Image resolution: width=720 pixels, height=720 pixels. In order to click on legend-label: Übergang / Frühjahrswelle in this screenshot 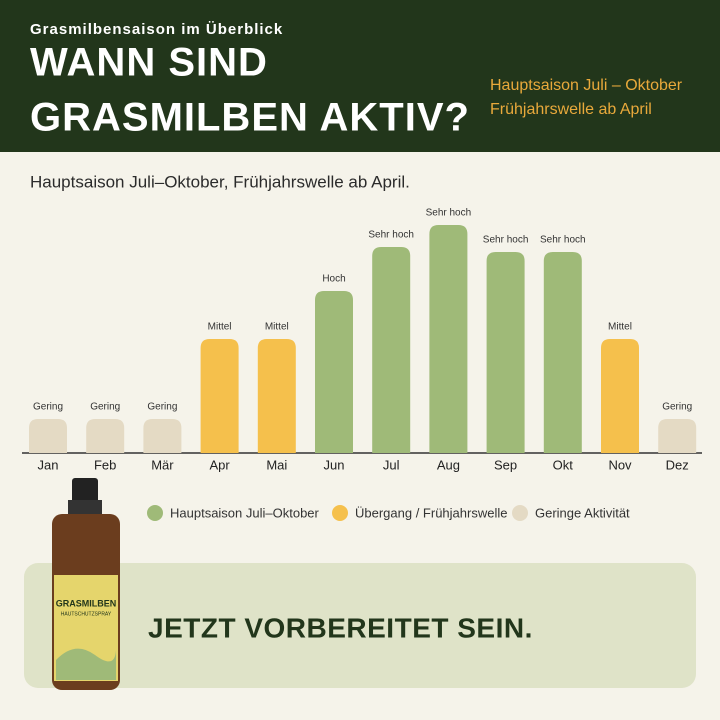, I will do `click(431, 512)`.